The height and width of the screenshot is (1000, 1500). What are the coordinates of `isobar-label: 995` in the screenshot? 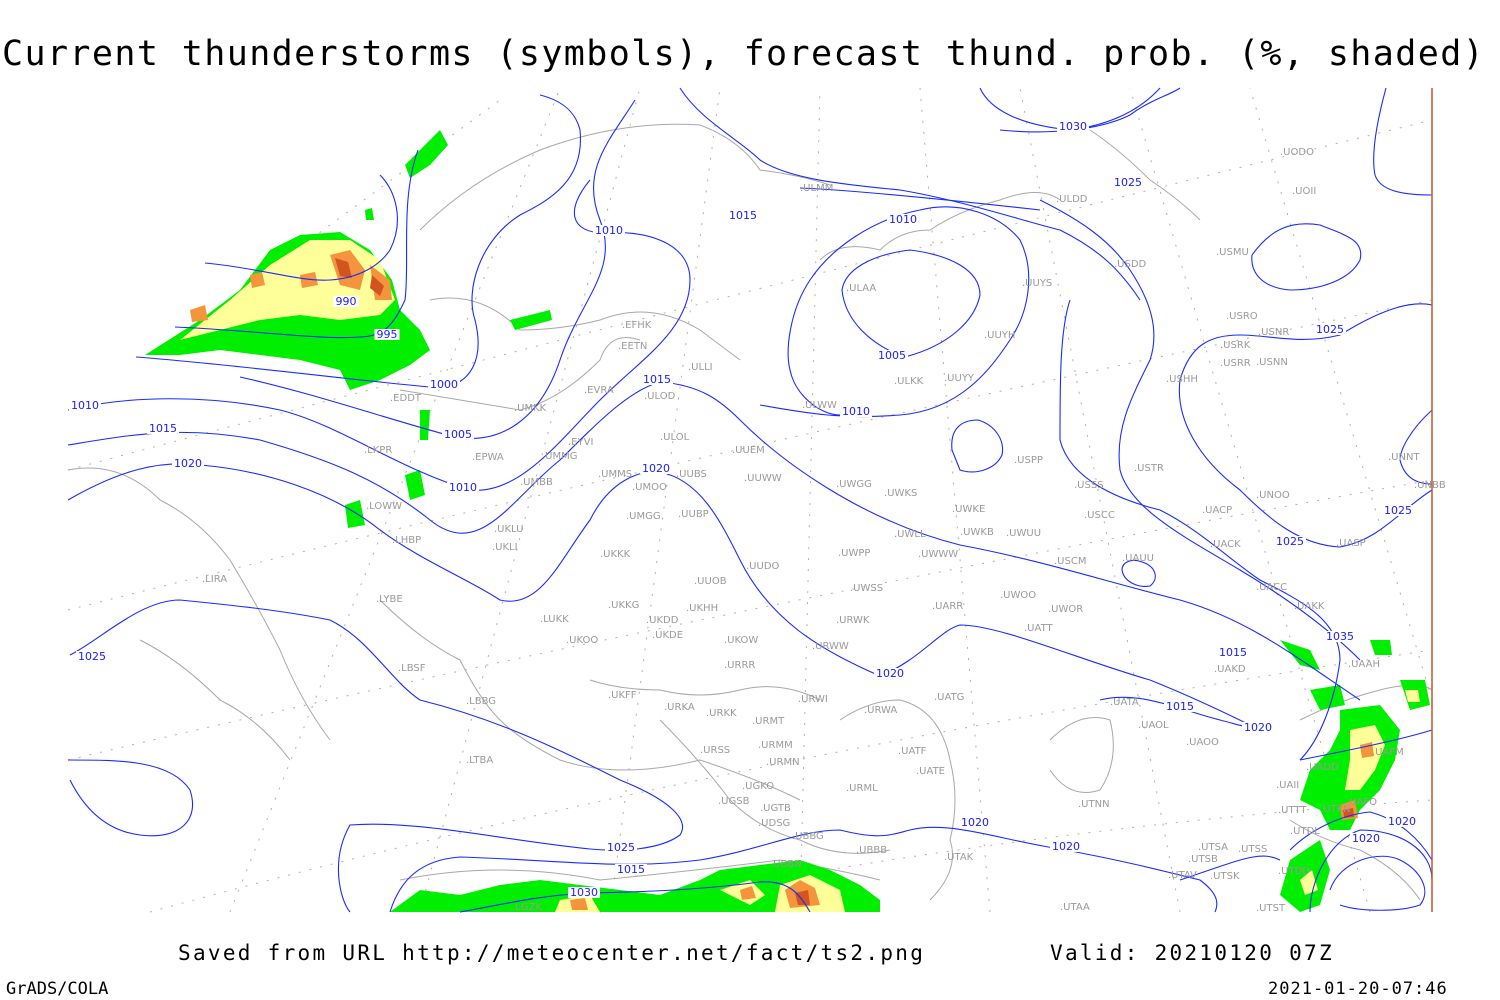 It's located at (387, 334).